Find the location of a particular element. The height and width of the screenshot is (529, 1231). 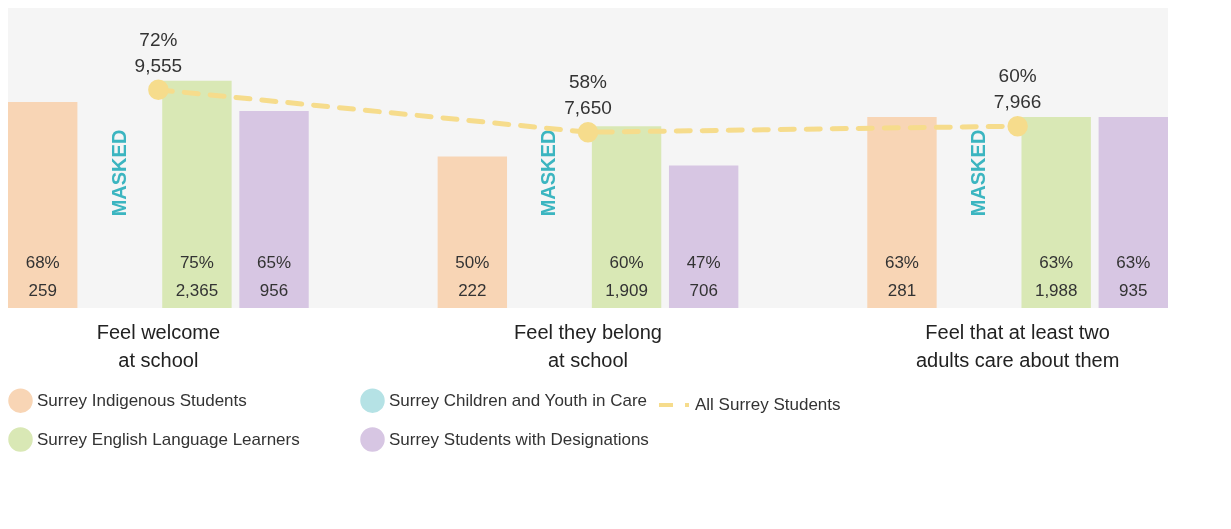

data-label: 68% 259 is located at coordinates (42, 276).